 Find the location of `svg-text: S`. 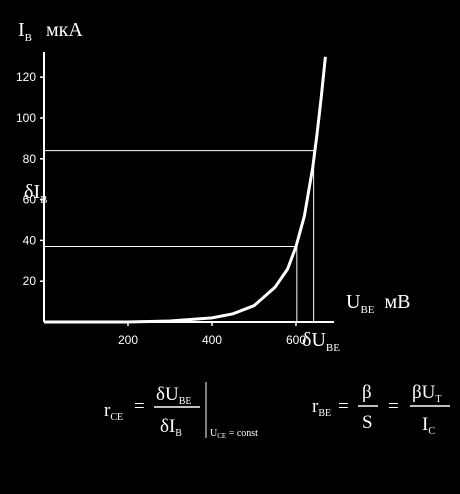

svg-text: S is located at coordinates (367, 422).